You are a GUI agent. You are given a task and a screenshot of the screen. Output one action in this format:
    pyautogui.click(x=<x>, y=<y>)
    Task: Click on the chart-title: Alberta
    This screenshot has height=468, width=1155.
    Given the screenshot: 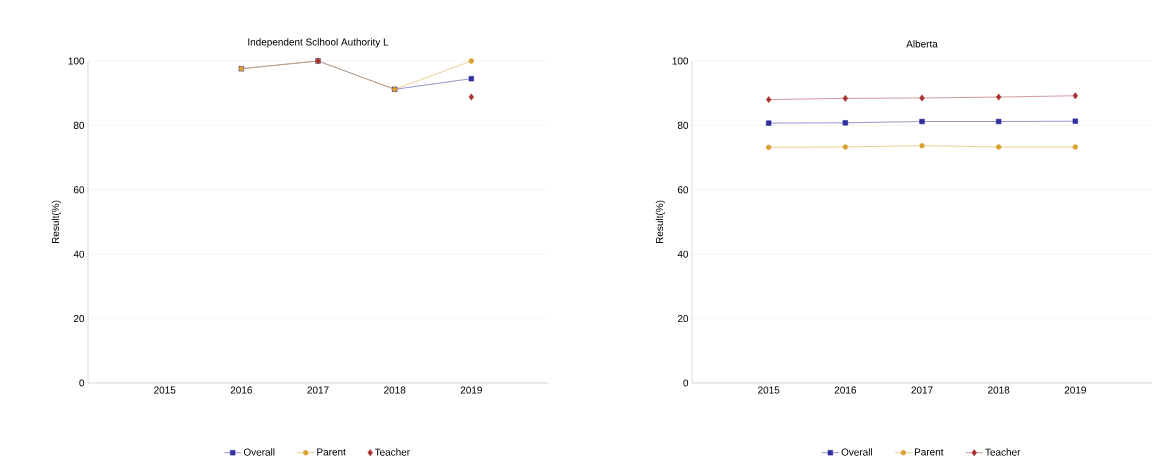 What is the action you would take?
    pyautogui.click(x=922, y=44)
    